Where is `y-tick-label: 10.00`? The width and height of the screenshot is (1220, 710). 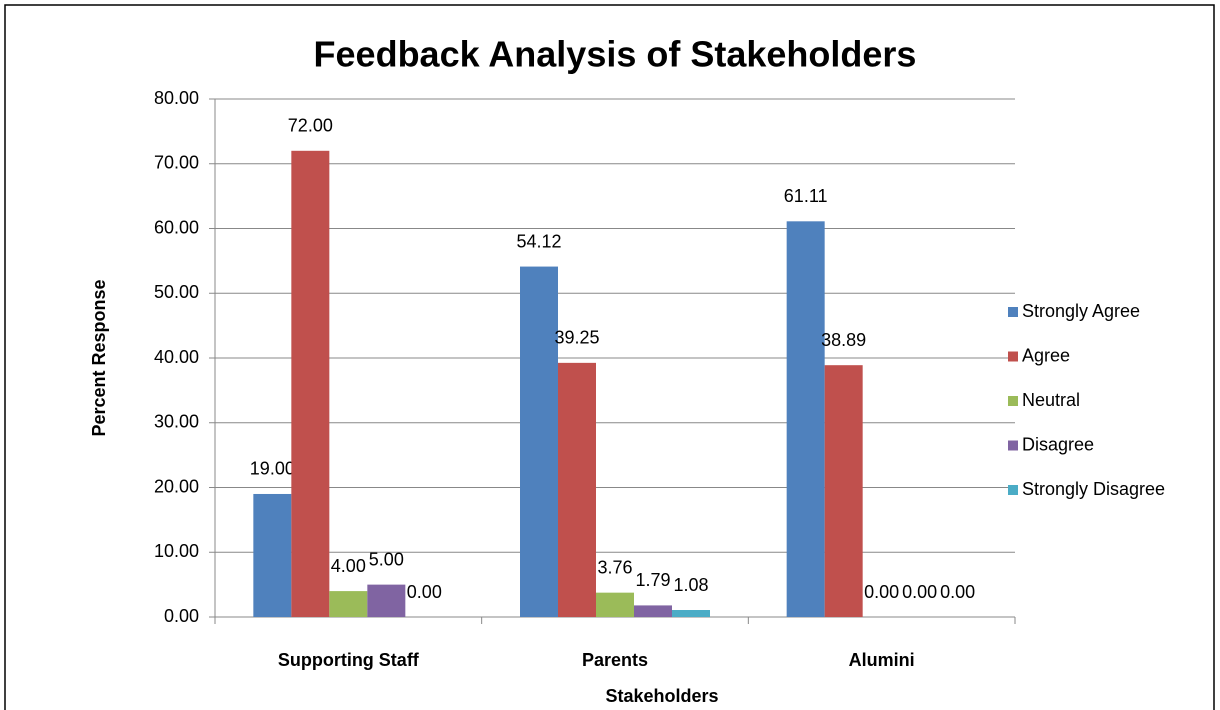
y-tick-label: 10.00 is located at coordinates (176, 551).